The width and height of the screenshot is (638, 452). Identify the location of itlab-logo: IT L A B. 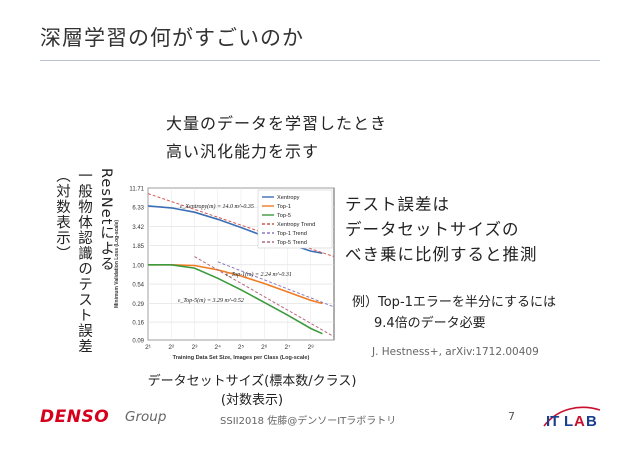
(572, 416).